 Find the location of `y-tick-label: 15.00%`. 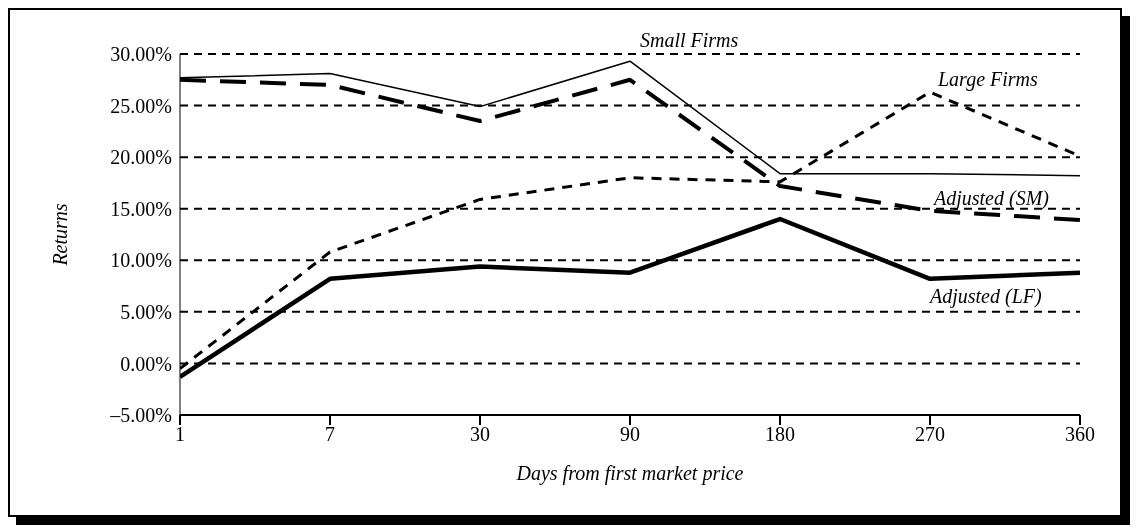

y-tick-label: 15.00% is located at coordinates (141, 208).